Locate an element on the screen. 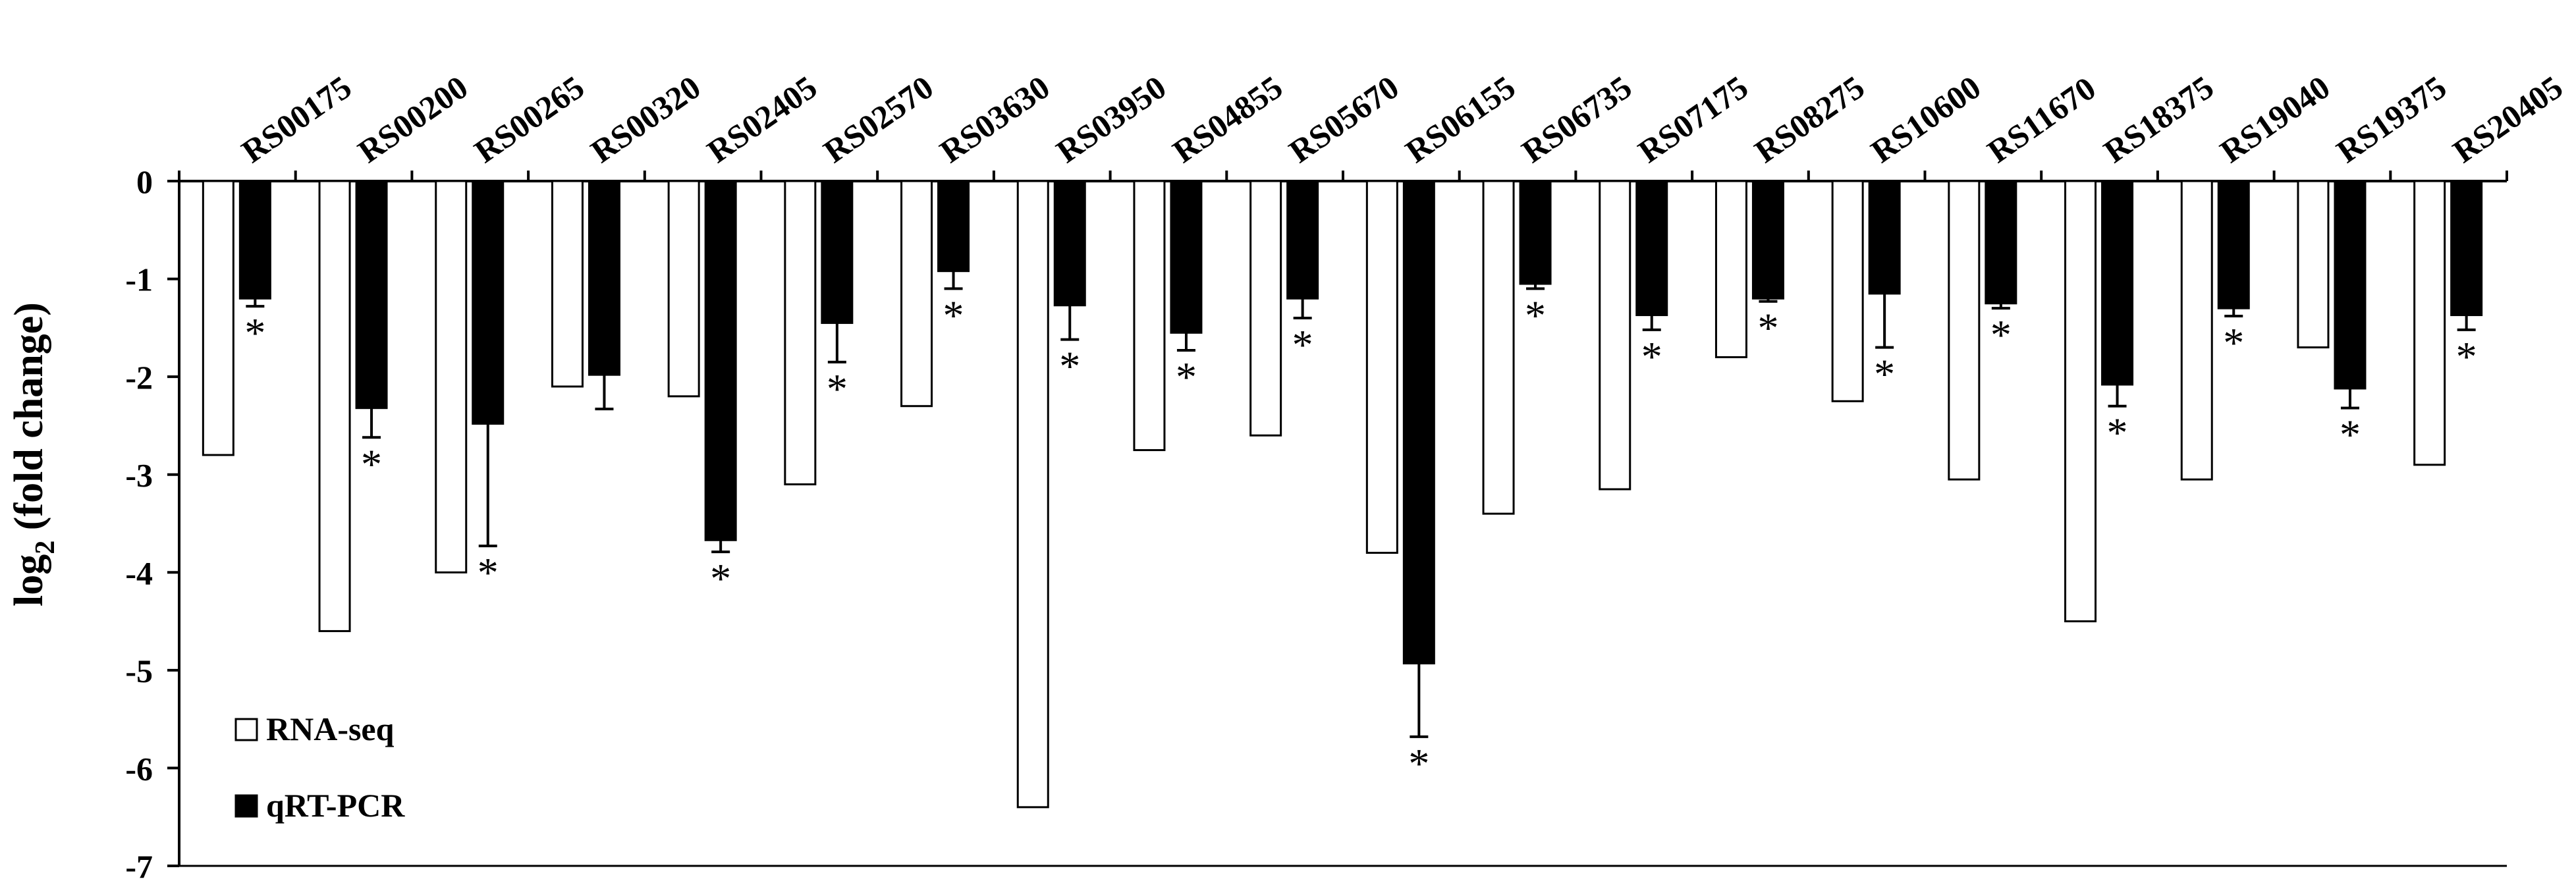 The image size is (2576, 883). y-axis-label-subscript: 2 is located at coordinates (45, 547).